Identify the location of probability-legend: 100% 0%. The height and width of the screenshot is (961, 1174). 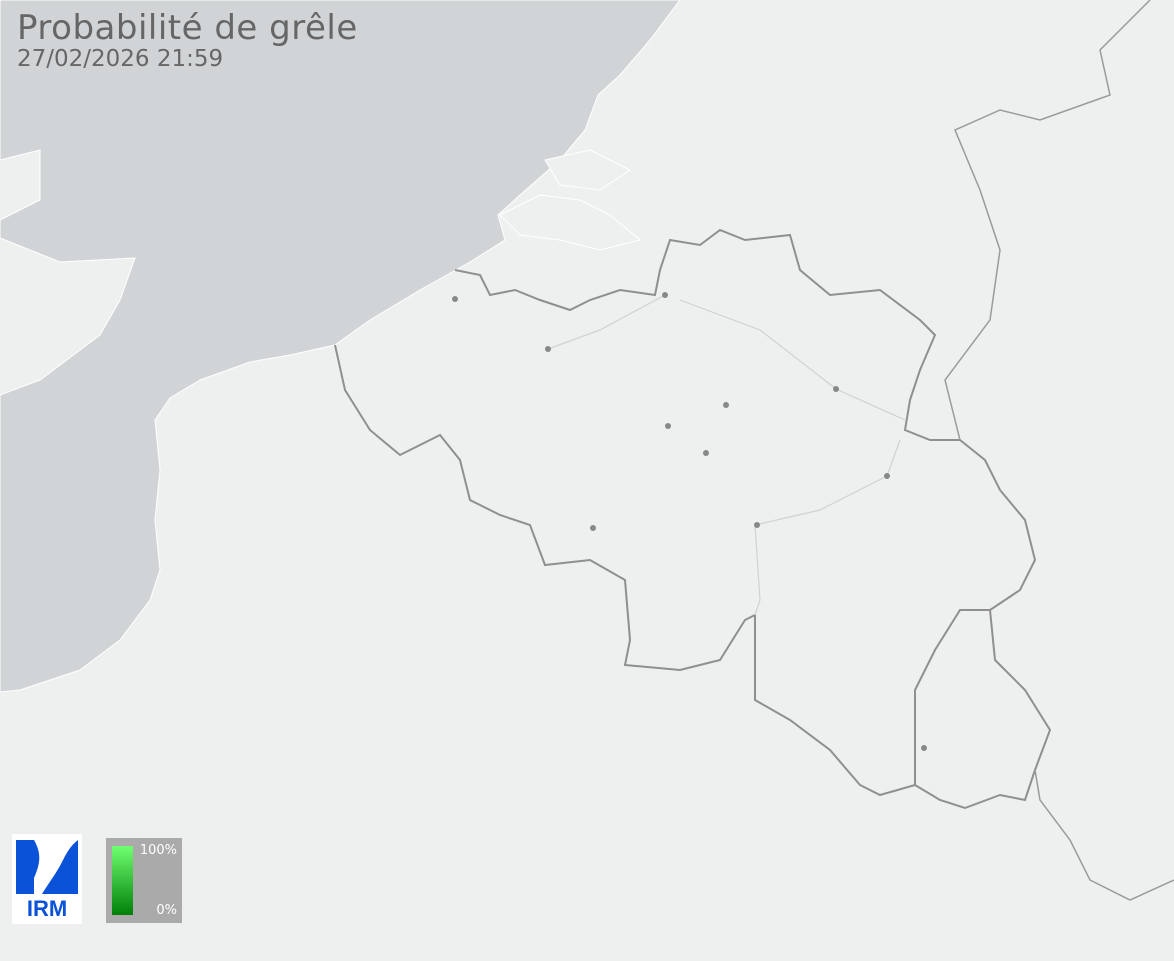
(144, 880).